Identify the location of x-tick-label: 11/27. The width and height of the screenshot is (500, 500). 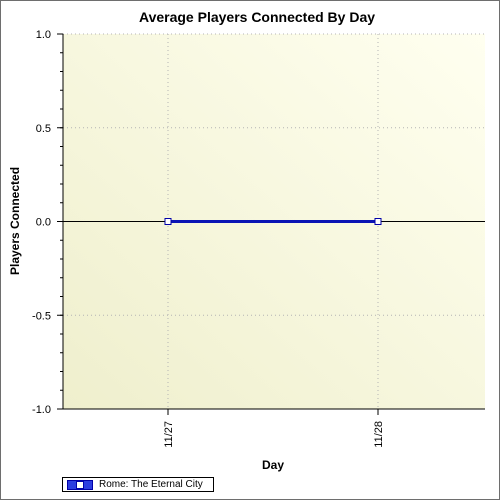
(169, 434).